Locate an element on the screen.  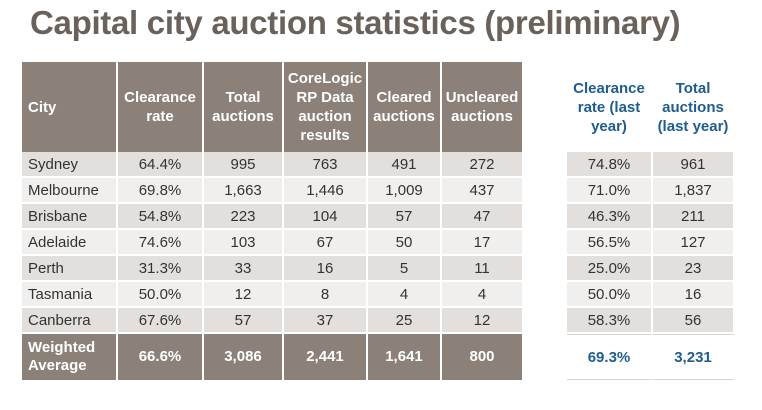
uncleared-cell: 800 is located at coordinates (483, 357).